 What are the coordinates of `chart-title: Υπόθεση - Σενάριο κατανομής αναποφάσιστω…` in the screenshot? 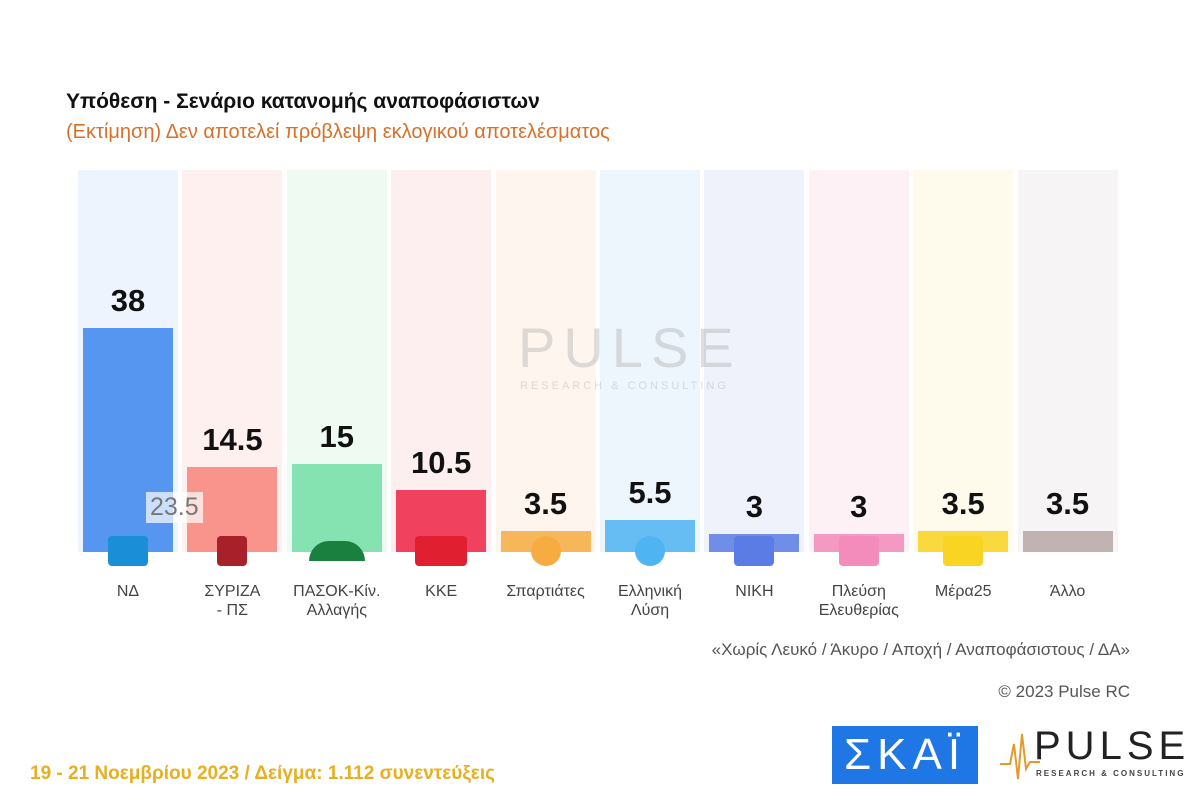 It's located at (303, 101).